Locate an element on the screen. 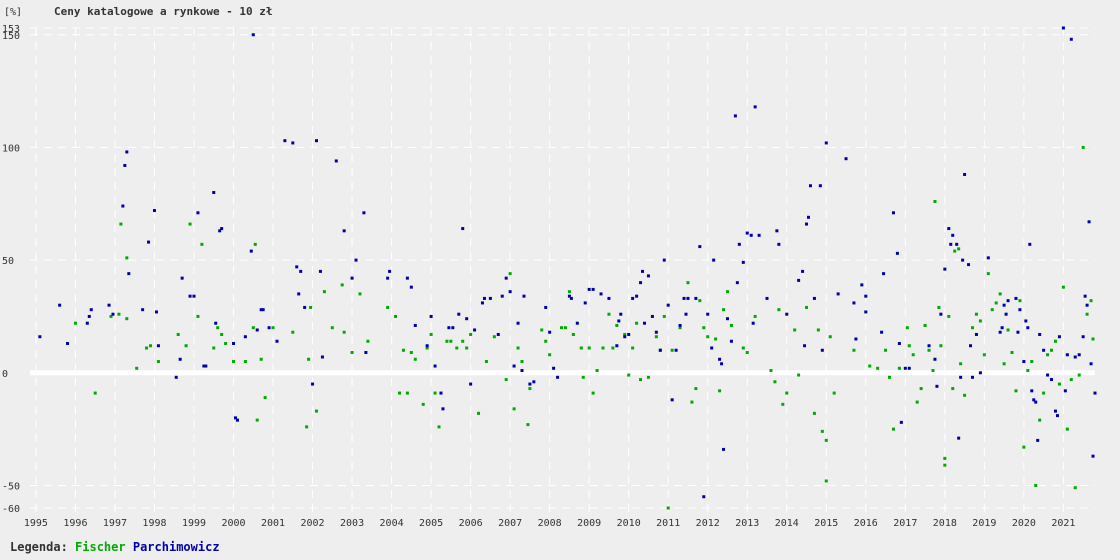  x-tick-label: 1995 is located at coordinates (36, 523).